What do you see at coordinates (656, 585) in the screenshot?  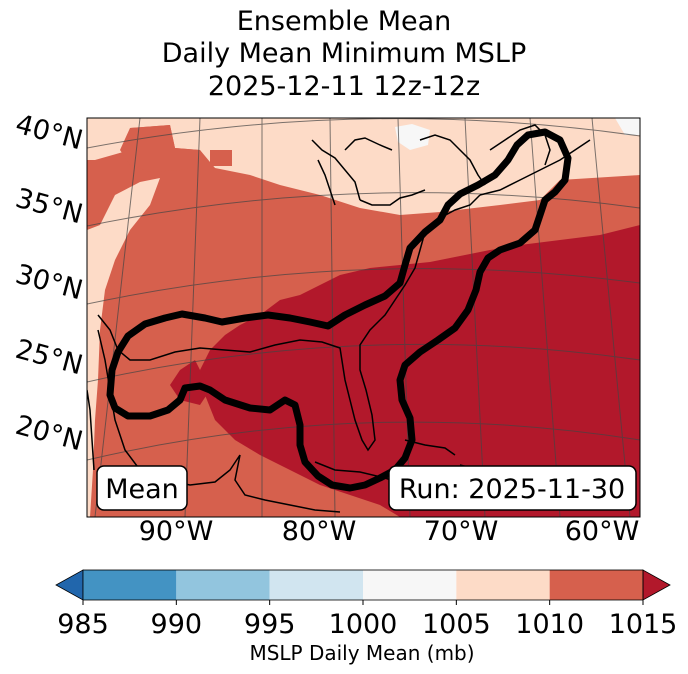 I see `colorbar-extend-high` at bounding box center [656, 585].